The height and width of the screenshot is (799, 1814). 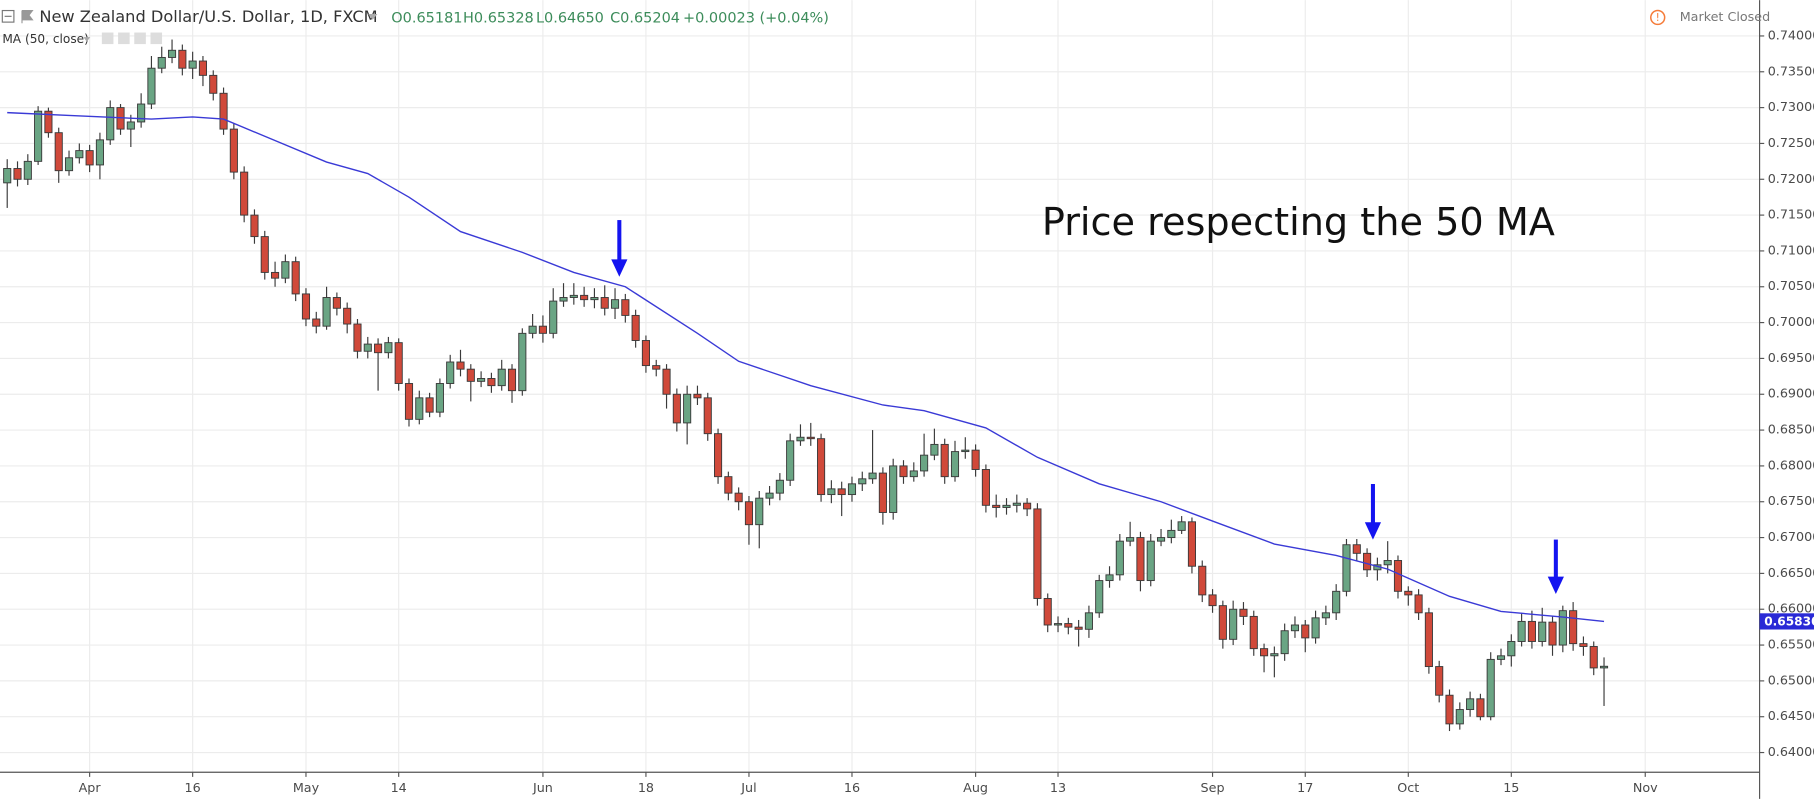 What do you see at coordinates (140, 38) in the screenshot?
I see `indicator-more` at bounding box center [140, 38].